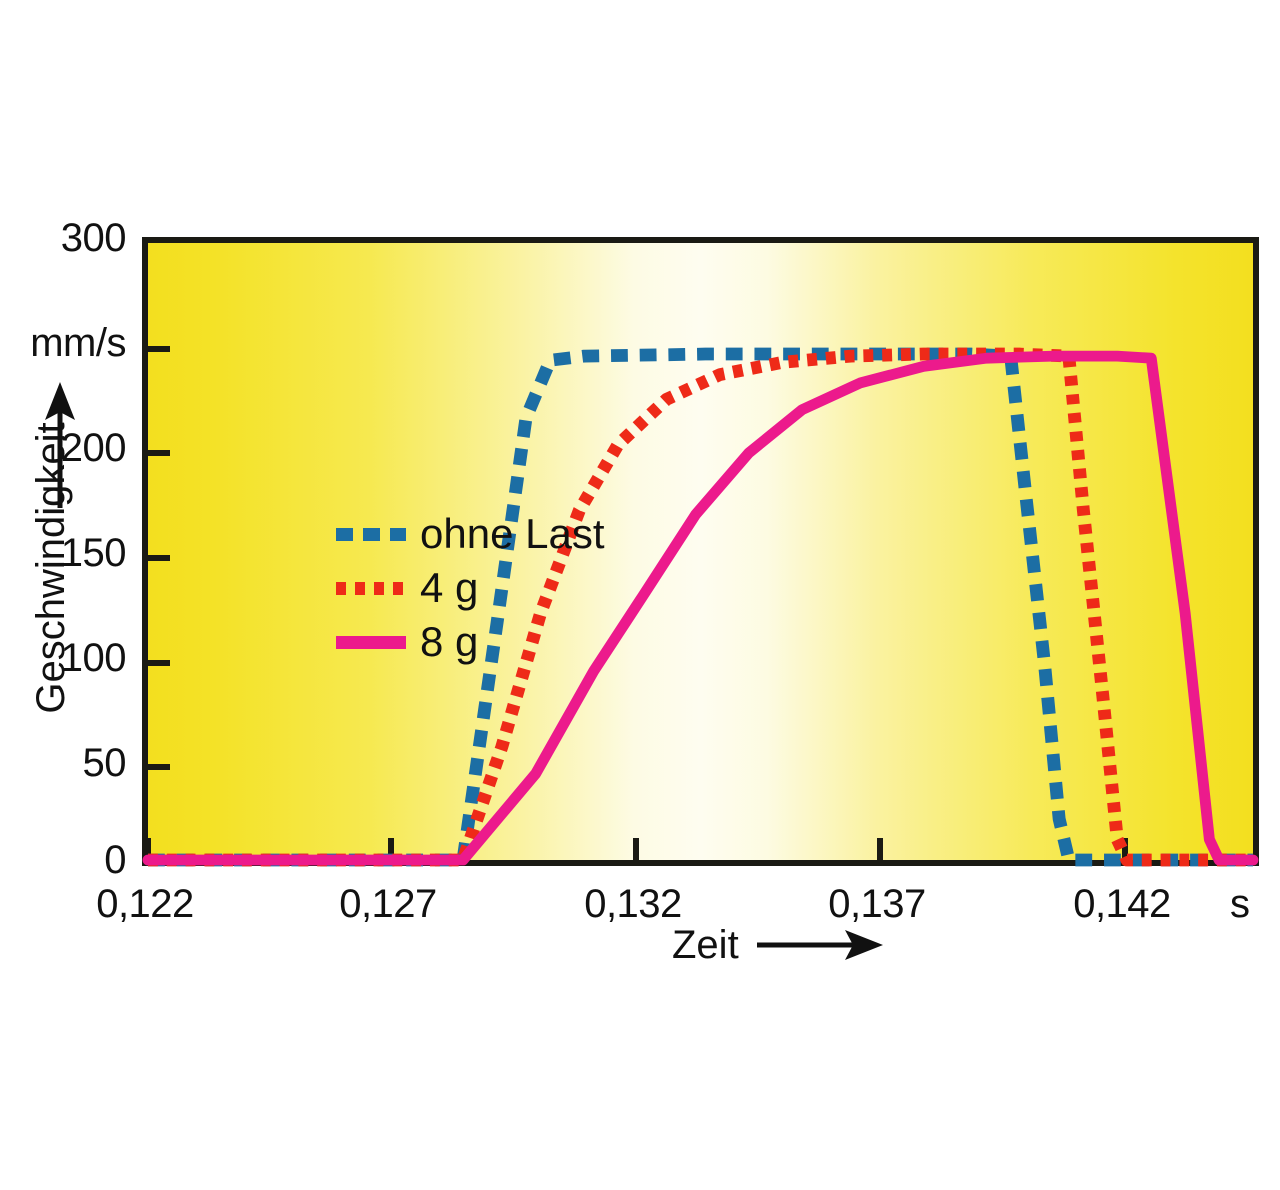 The image size is (1280, 1190). Describe the element at coordinates (512, 533) in the screenshot. I see `legend-label-ohne-last: ohne Last` at that location.